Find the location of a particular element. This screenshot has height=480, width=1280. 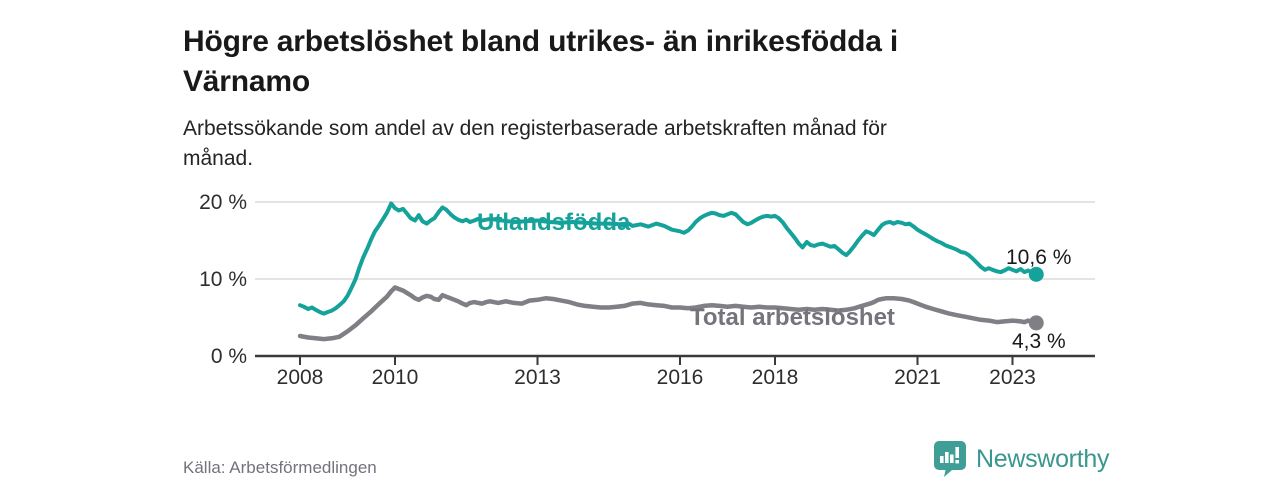

series-line-utlandsfodda is located at coordinates (668, 258).